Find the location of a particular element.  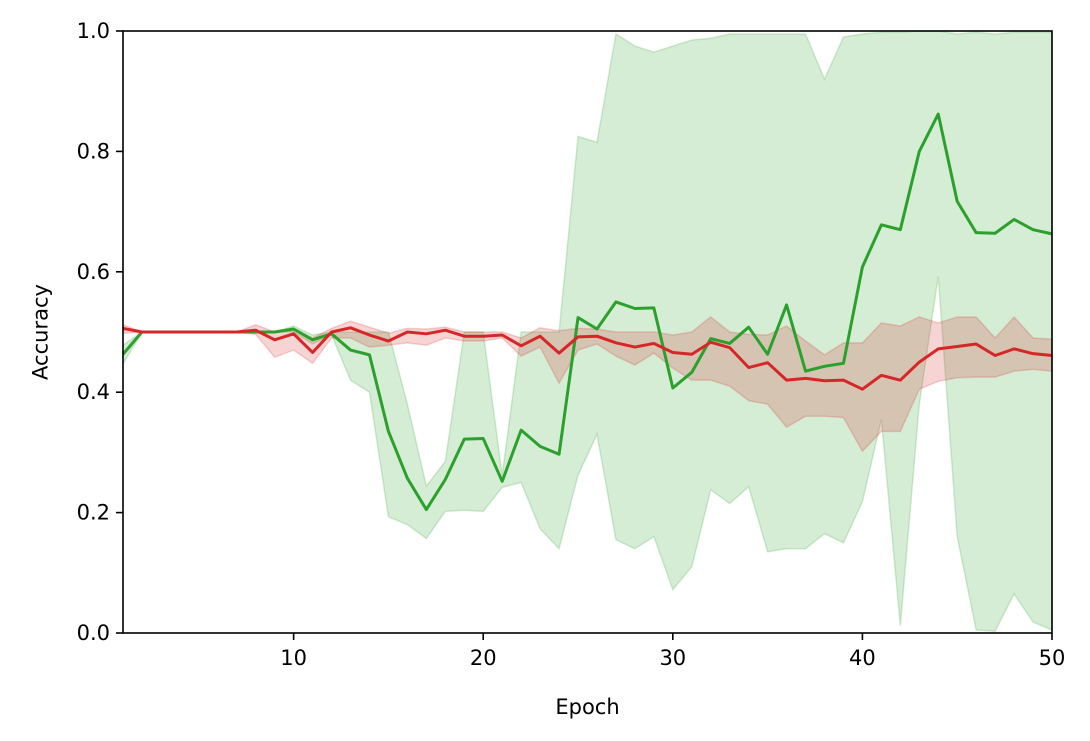

x-tick-label: 30 is located at coordinates (672, 658).